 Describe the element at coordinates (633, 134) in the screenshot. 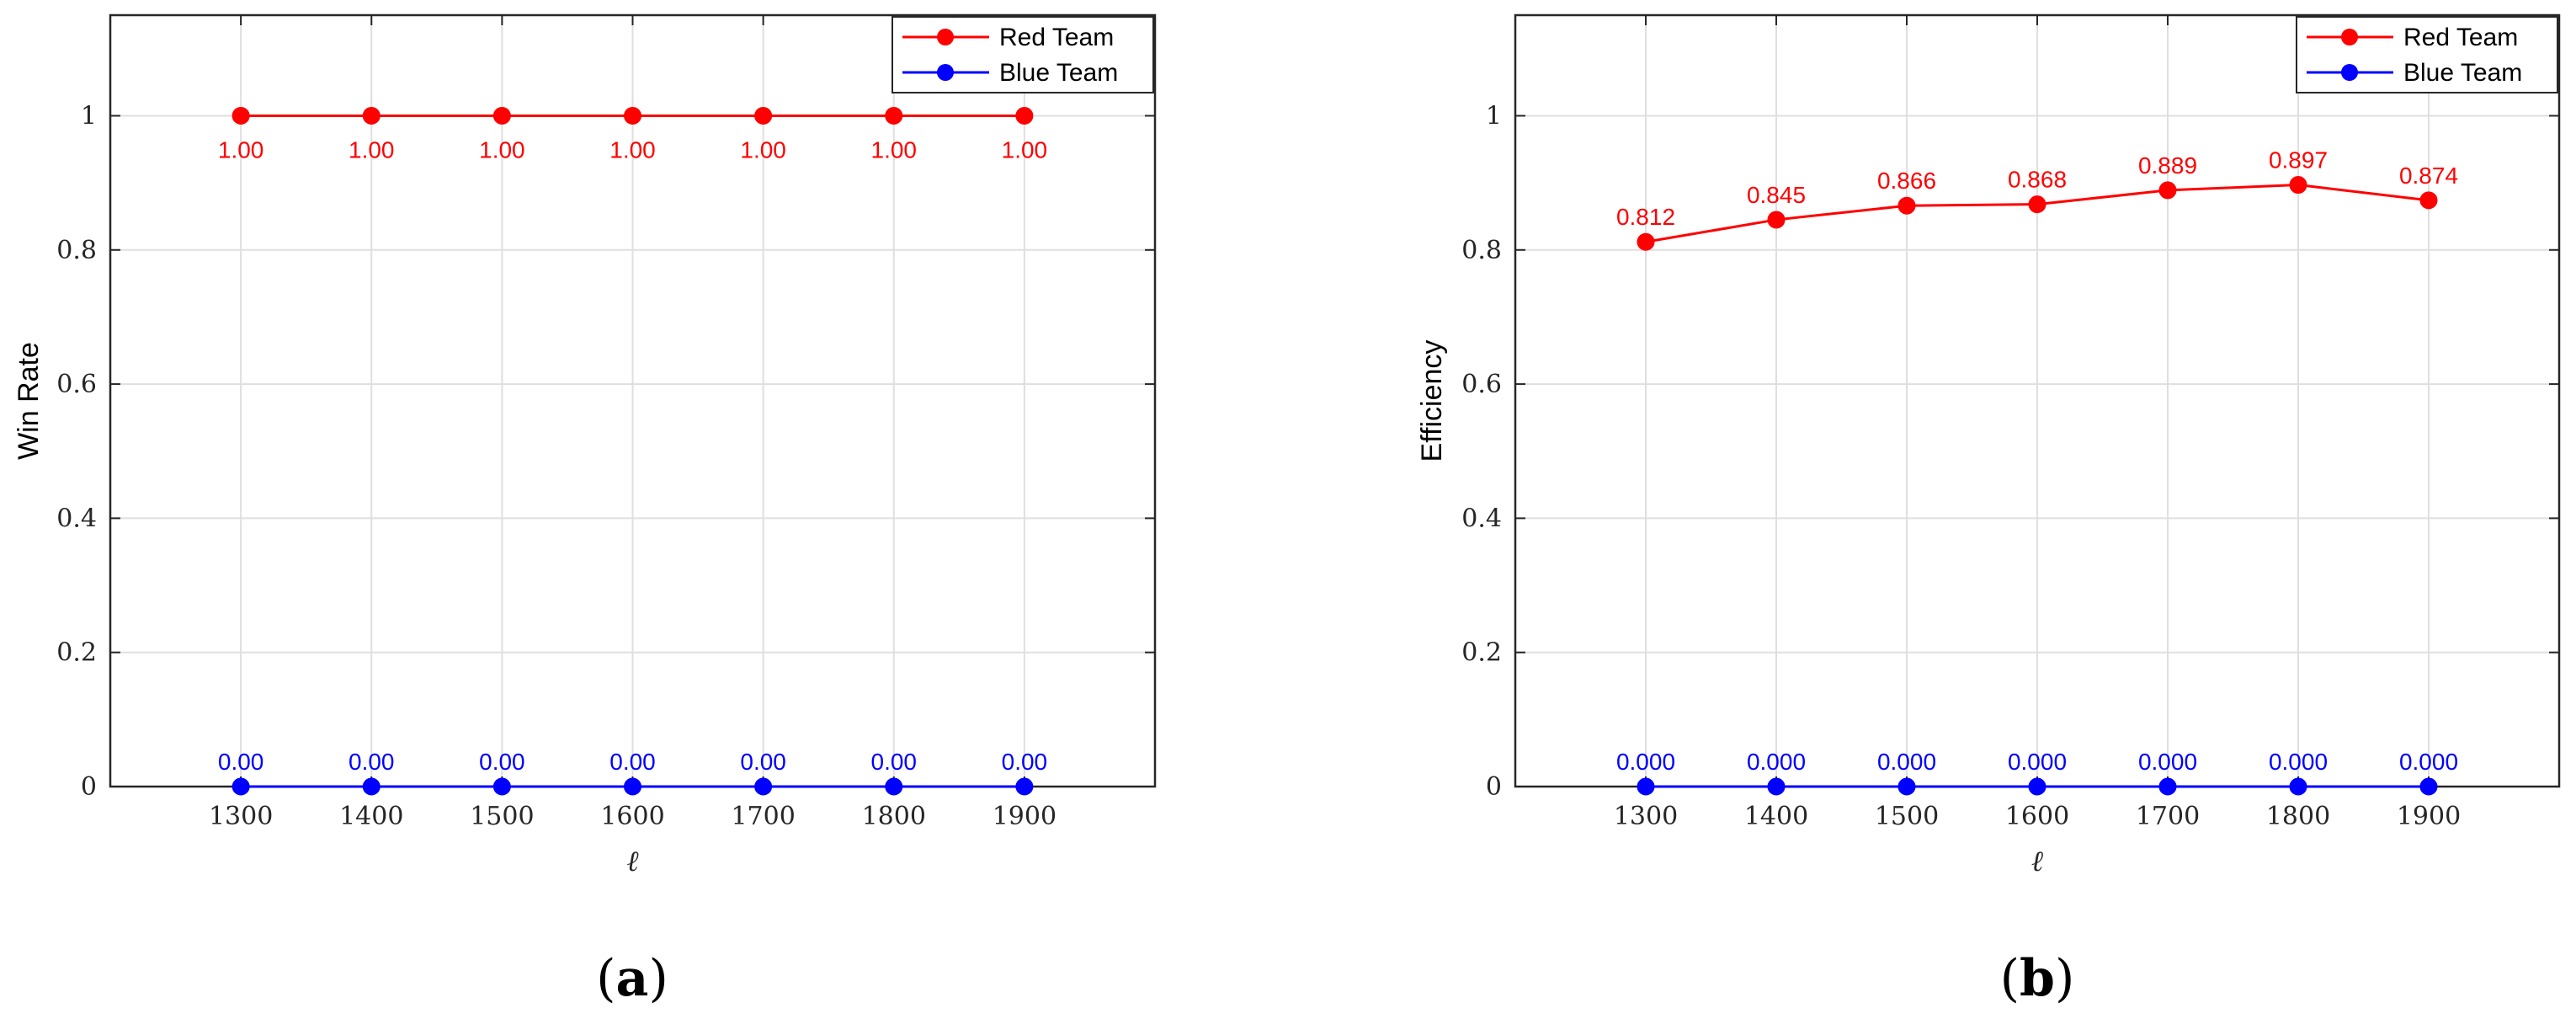

I see `series-red-team: 1.00 1.00 1.00 1.00 1.00 1.00 1.00` at that location.